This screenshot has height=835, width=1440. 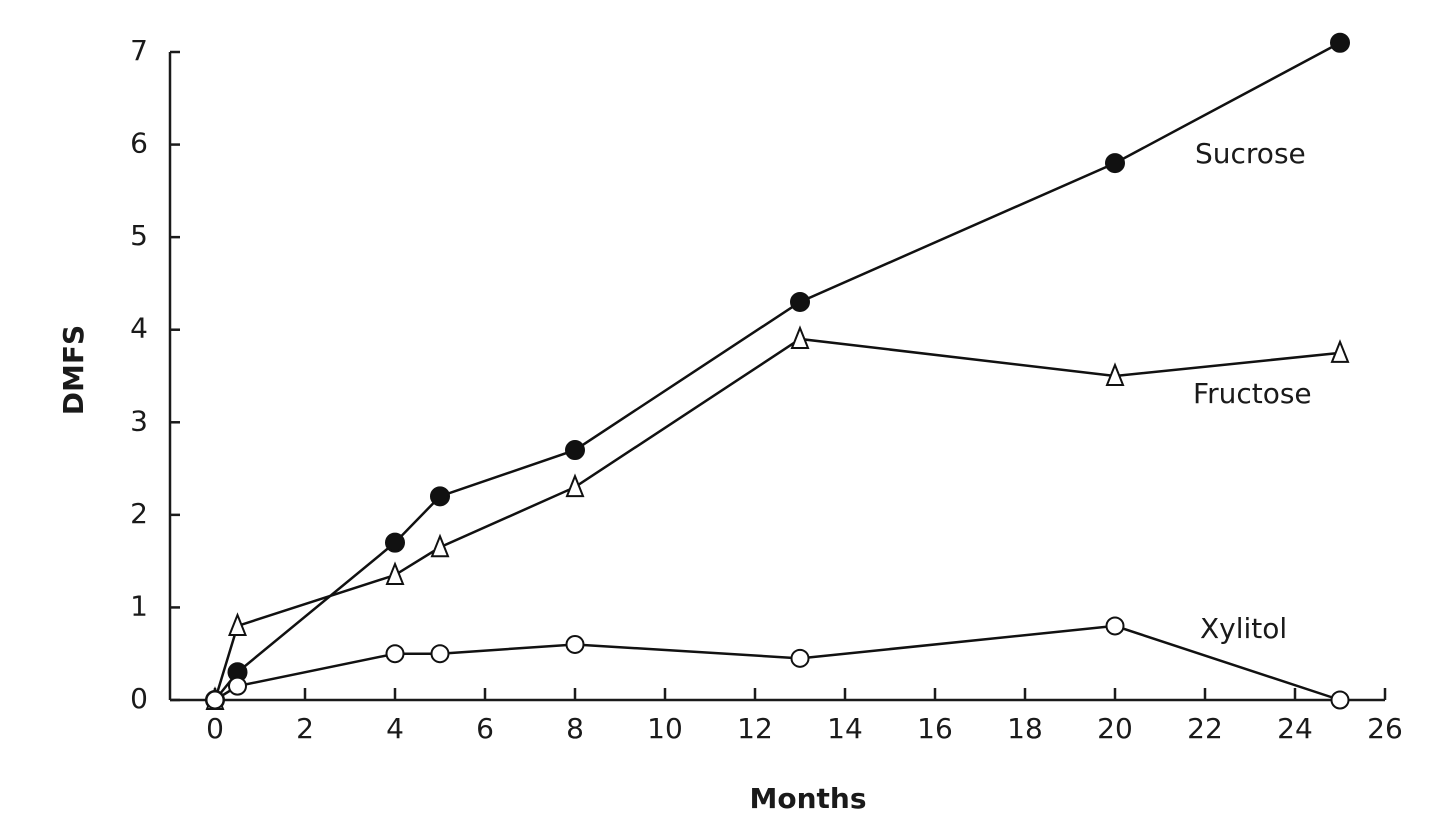 I want to click on y-tick-label: 0, so click(x=139, y=698).